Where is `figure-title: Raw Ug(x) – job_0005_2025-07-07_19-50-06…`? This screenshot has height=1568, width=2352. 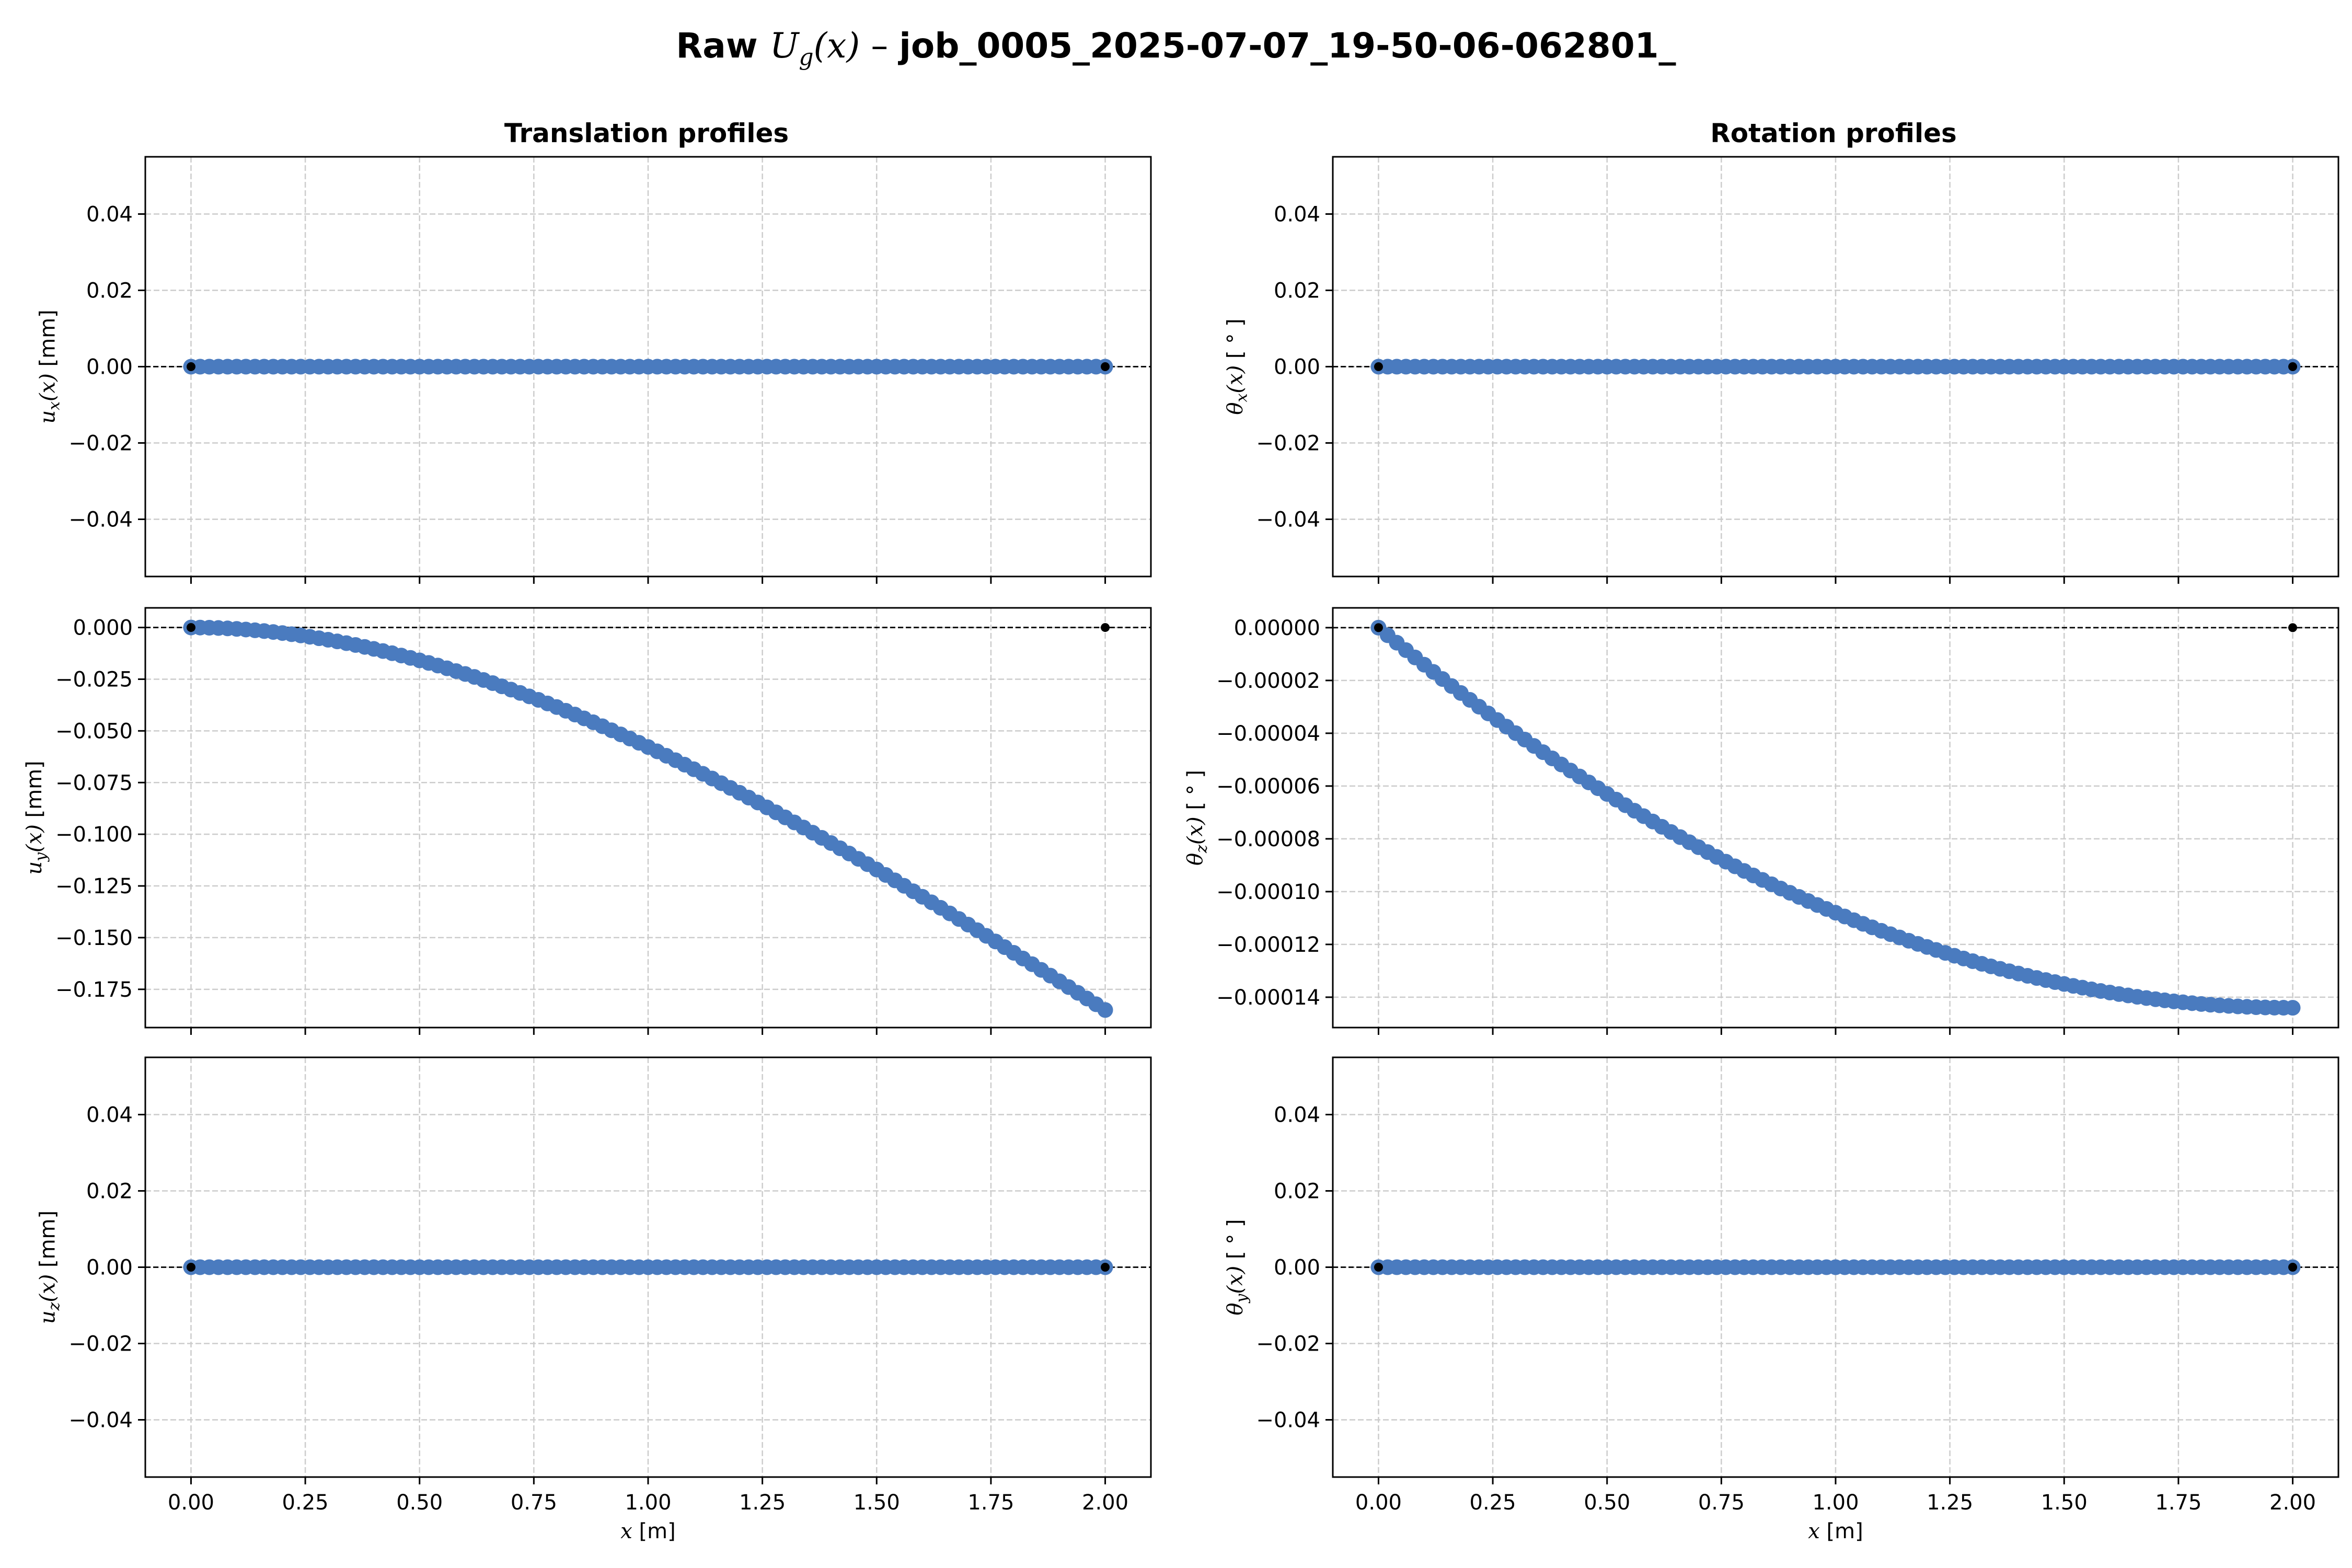 figure-title: Raw Ug(x) – job_0005_2025-07-07_19-50-06… is located at coordinates (1176, 48).